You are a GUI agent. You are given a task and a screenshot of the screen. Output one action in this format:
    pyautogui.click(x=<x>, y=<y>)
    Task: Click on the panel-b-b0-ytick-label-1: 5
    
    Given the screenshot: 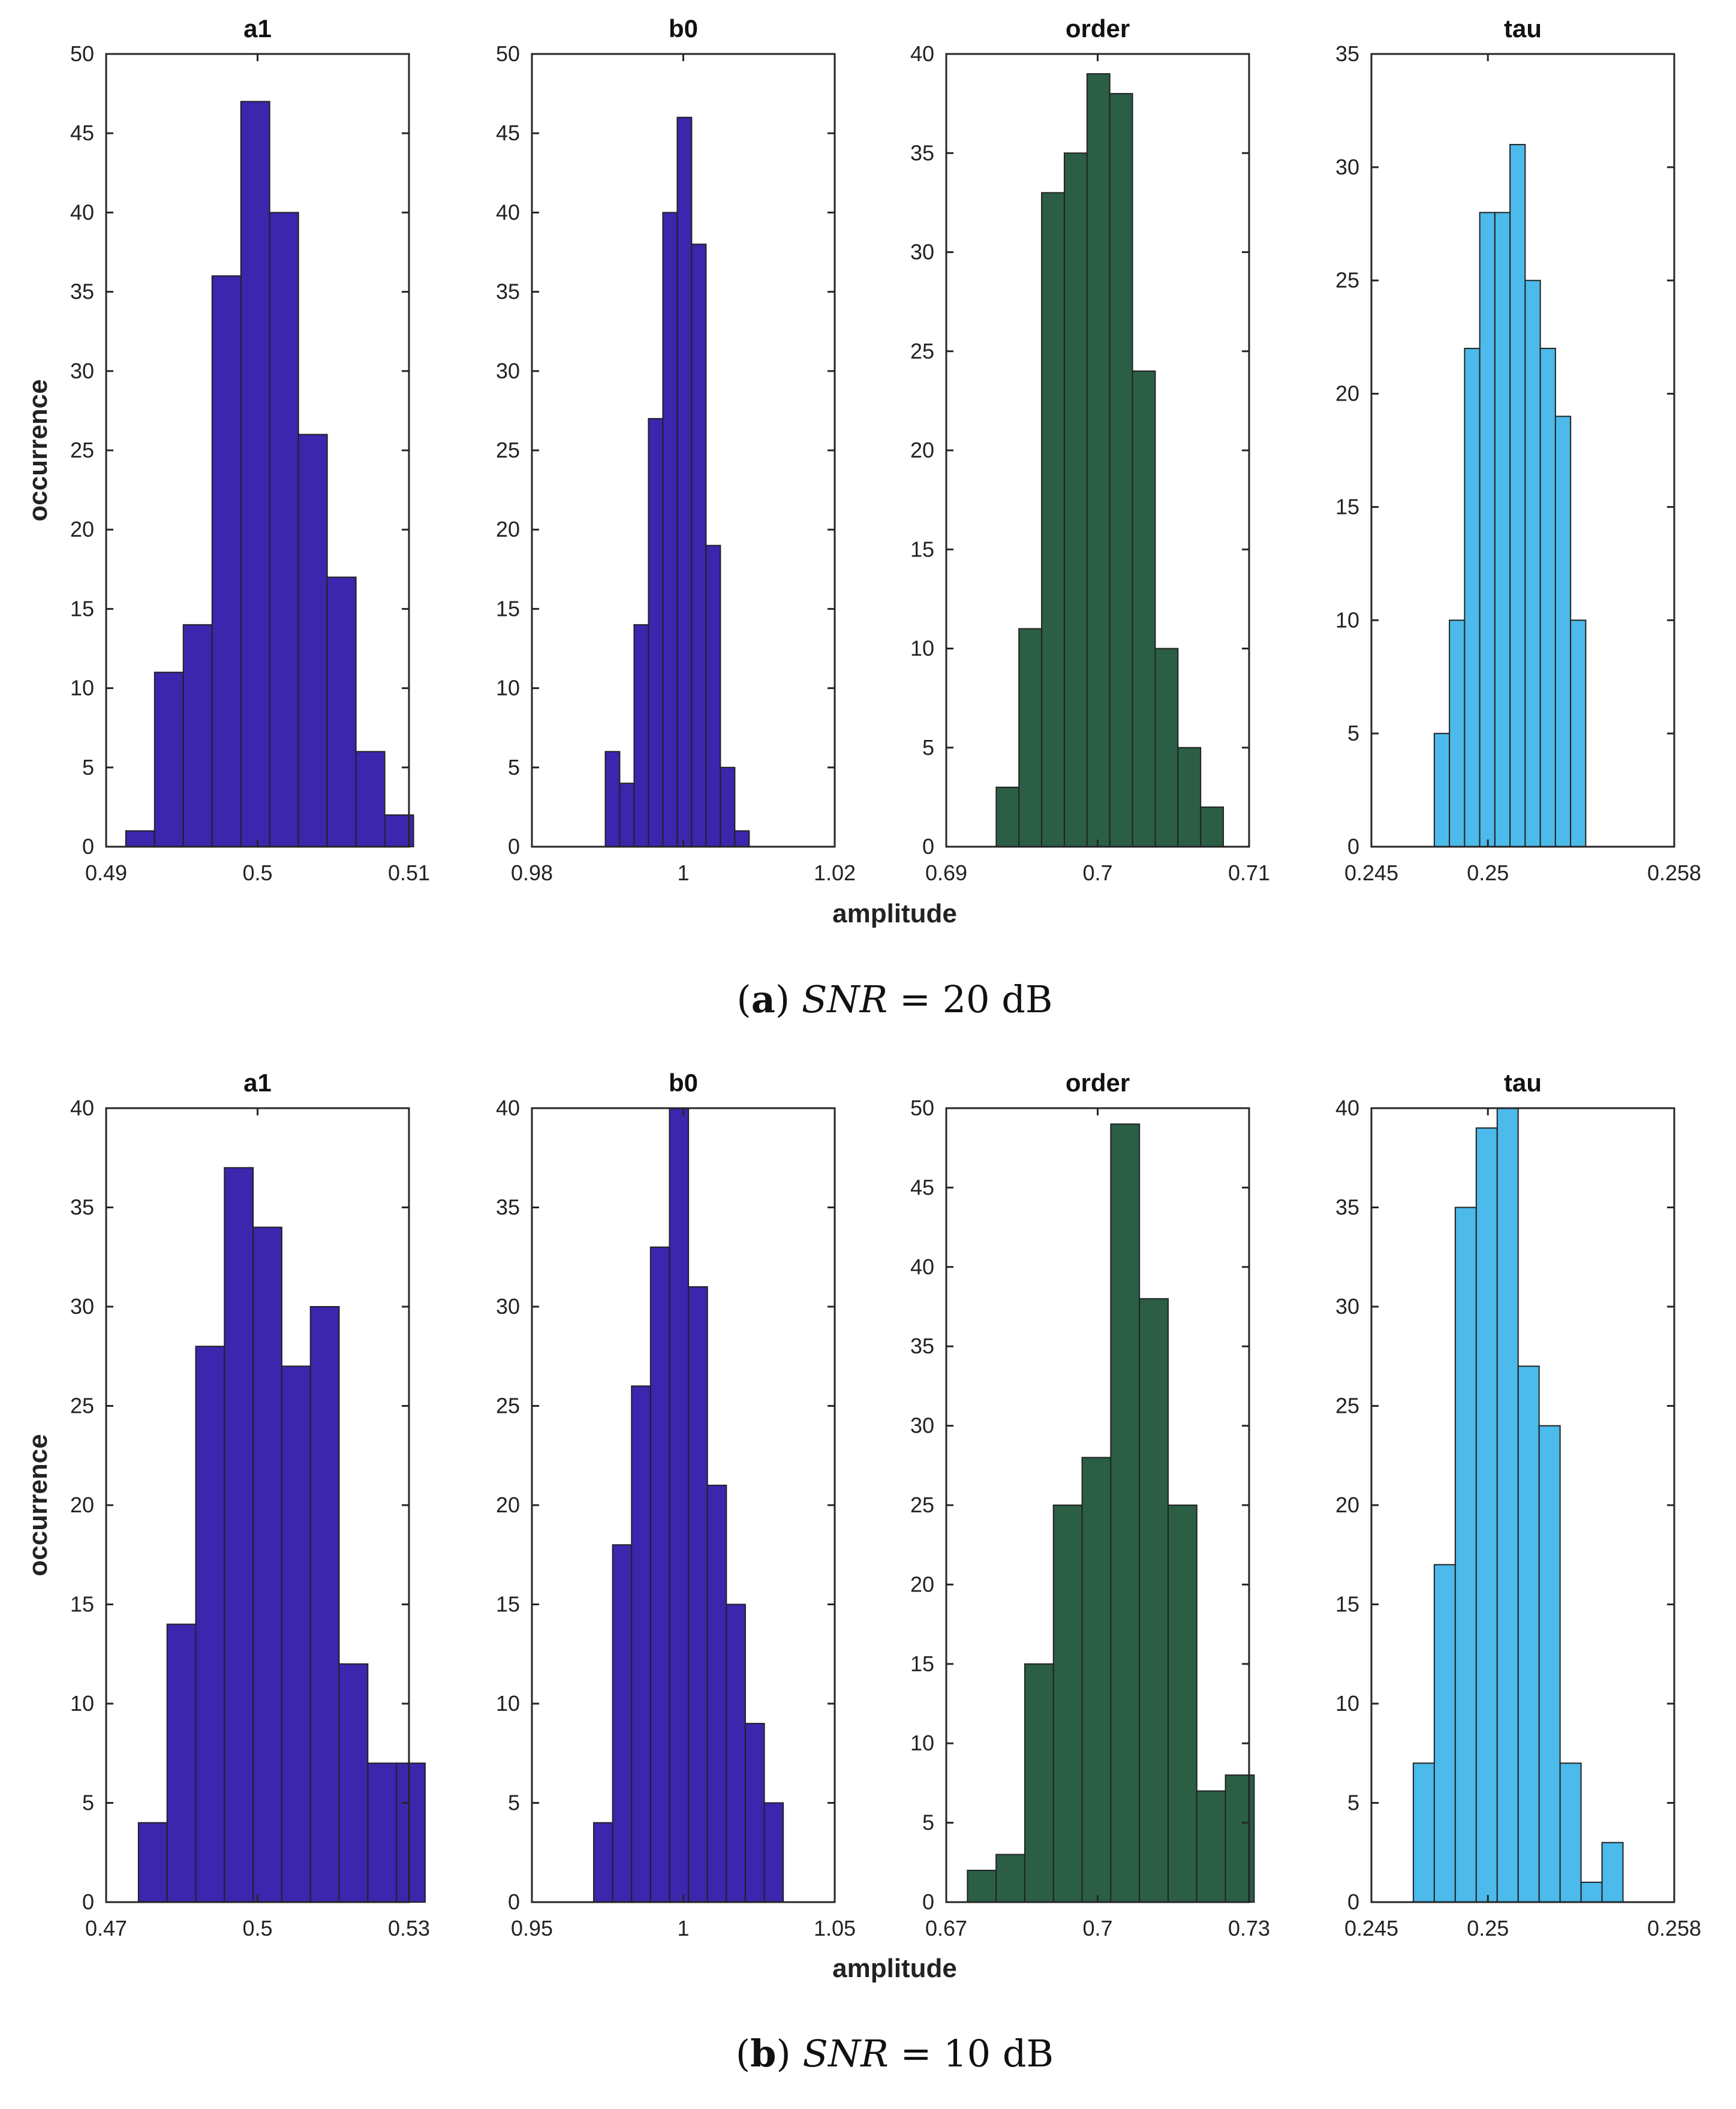 What is the action you would take?
    pyautogui.click(x=514, y=1803)
    